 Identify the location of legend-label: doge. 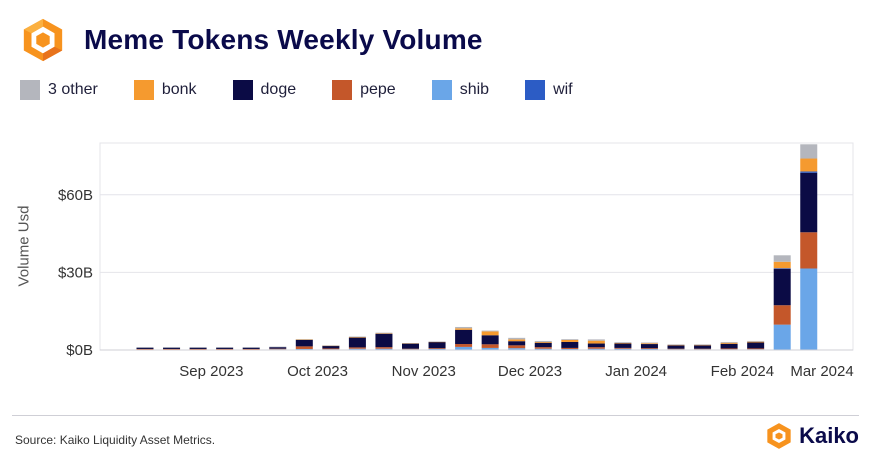
(278, 89).